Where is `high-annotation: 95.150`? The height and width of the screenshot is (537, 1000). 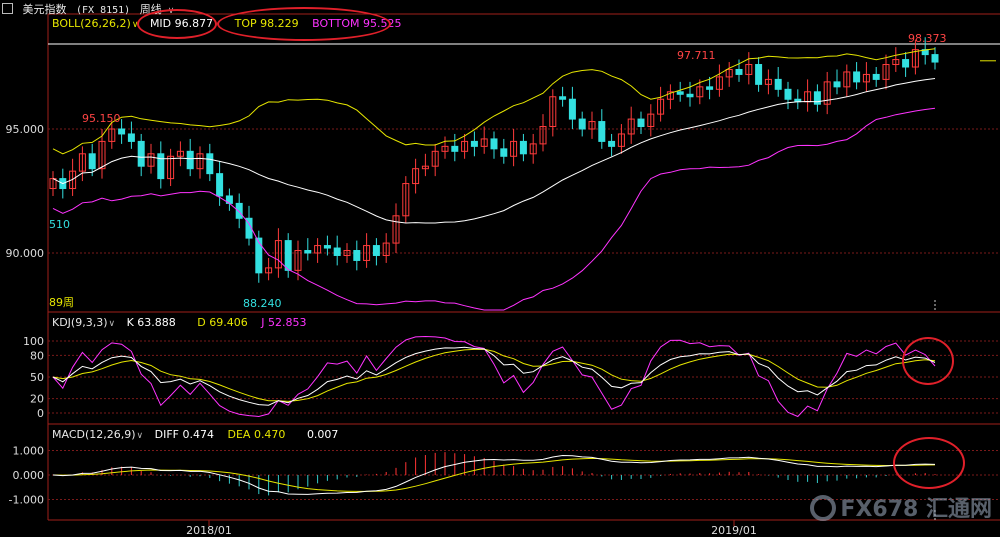
high-annotation: 95.150 is located at coordinates (101, 118).